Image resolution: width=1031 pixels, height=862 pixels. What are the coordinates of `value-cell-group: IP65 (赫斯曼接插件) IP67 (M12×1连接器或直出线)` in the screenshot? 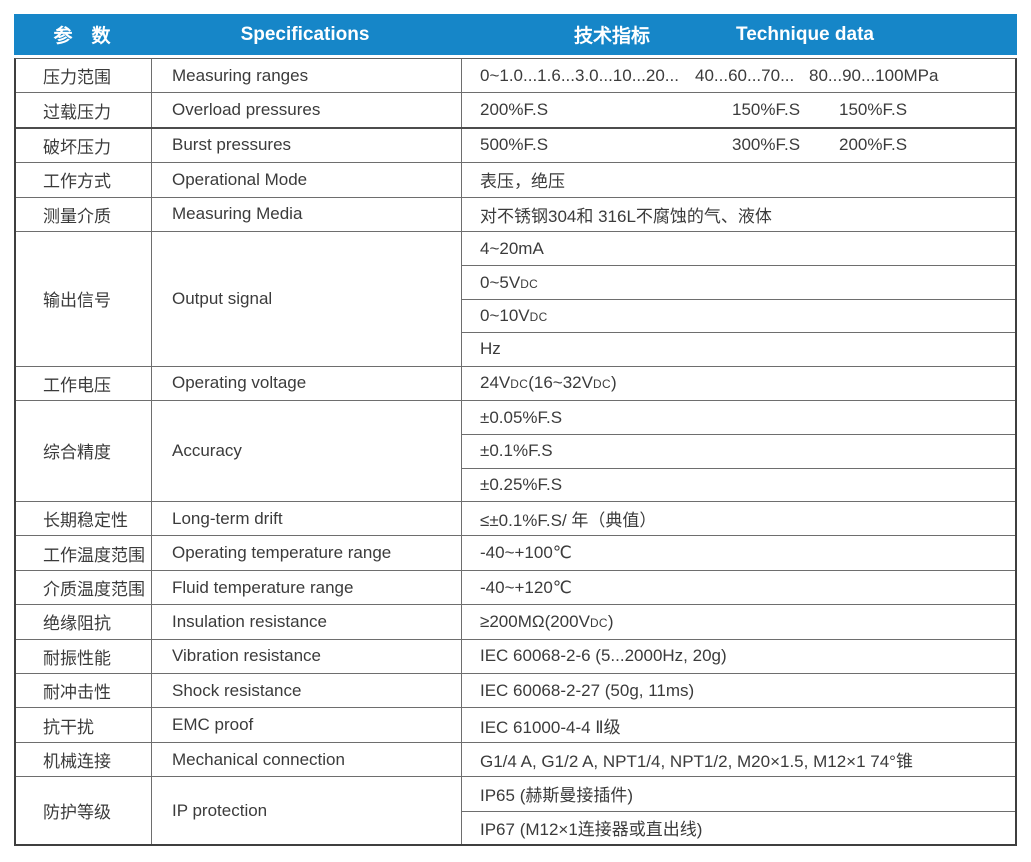 It's located at (738, 810).